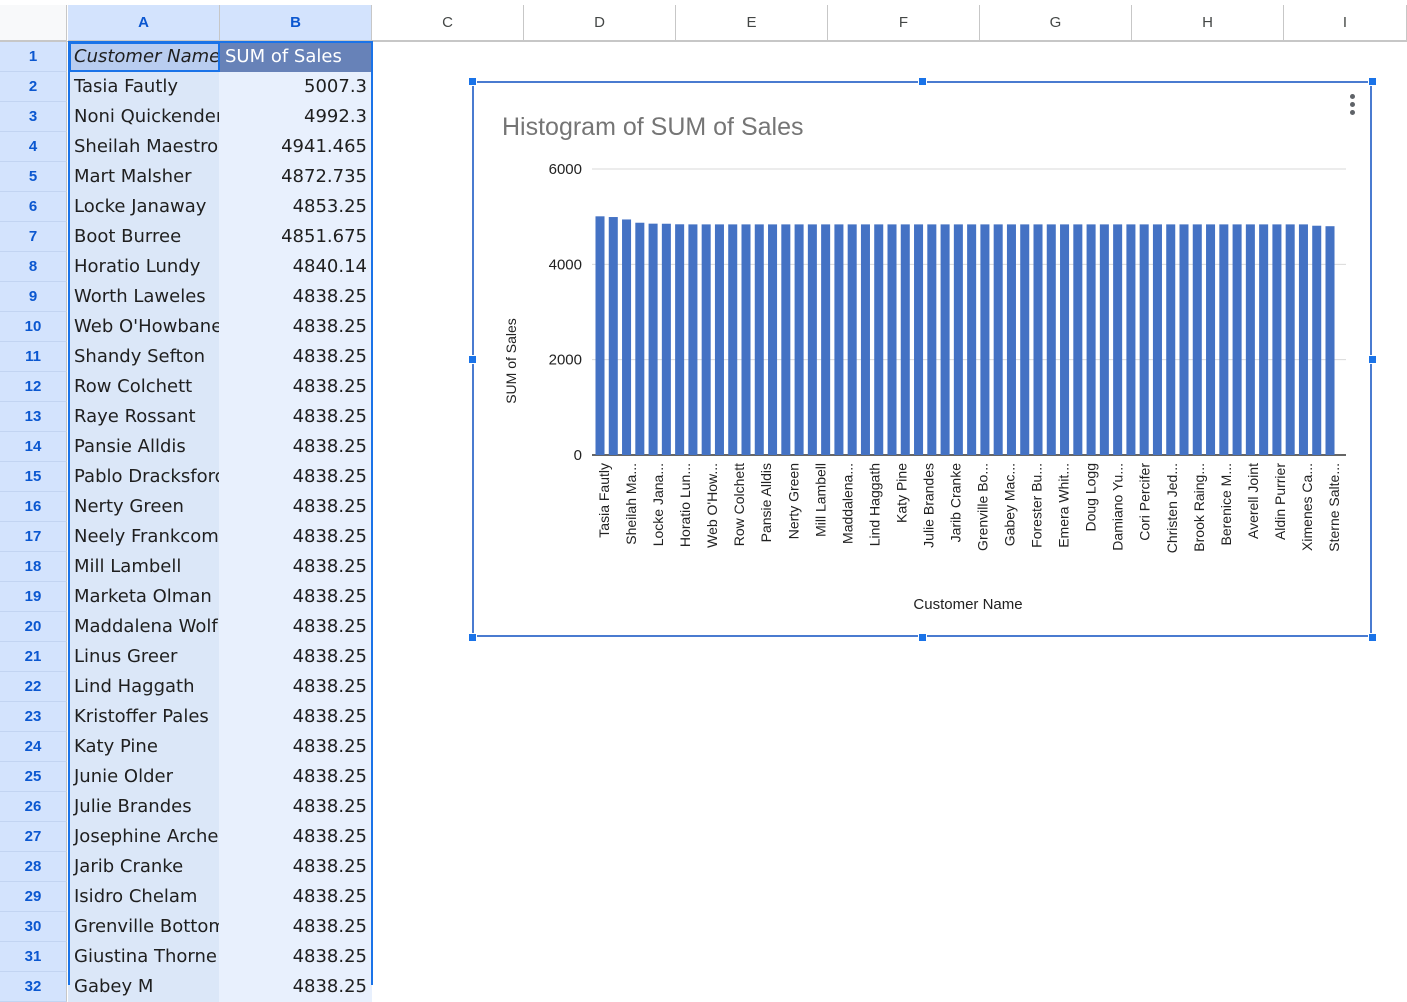 This screenshot has width=1407, height=1002. What do you see at coordinates (448, 23) in the screenshot?
I see `column-header-c: C` at bounding box center [448, 23].